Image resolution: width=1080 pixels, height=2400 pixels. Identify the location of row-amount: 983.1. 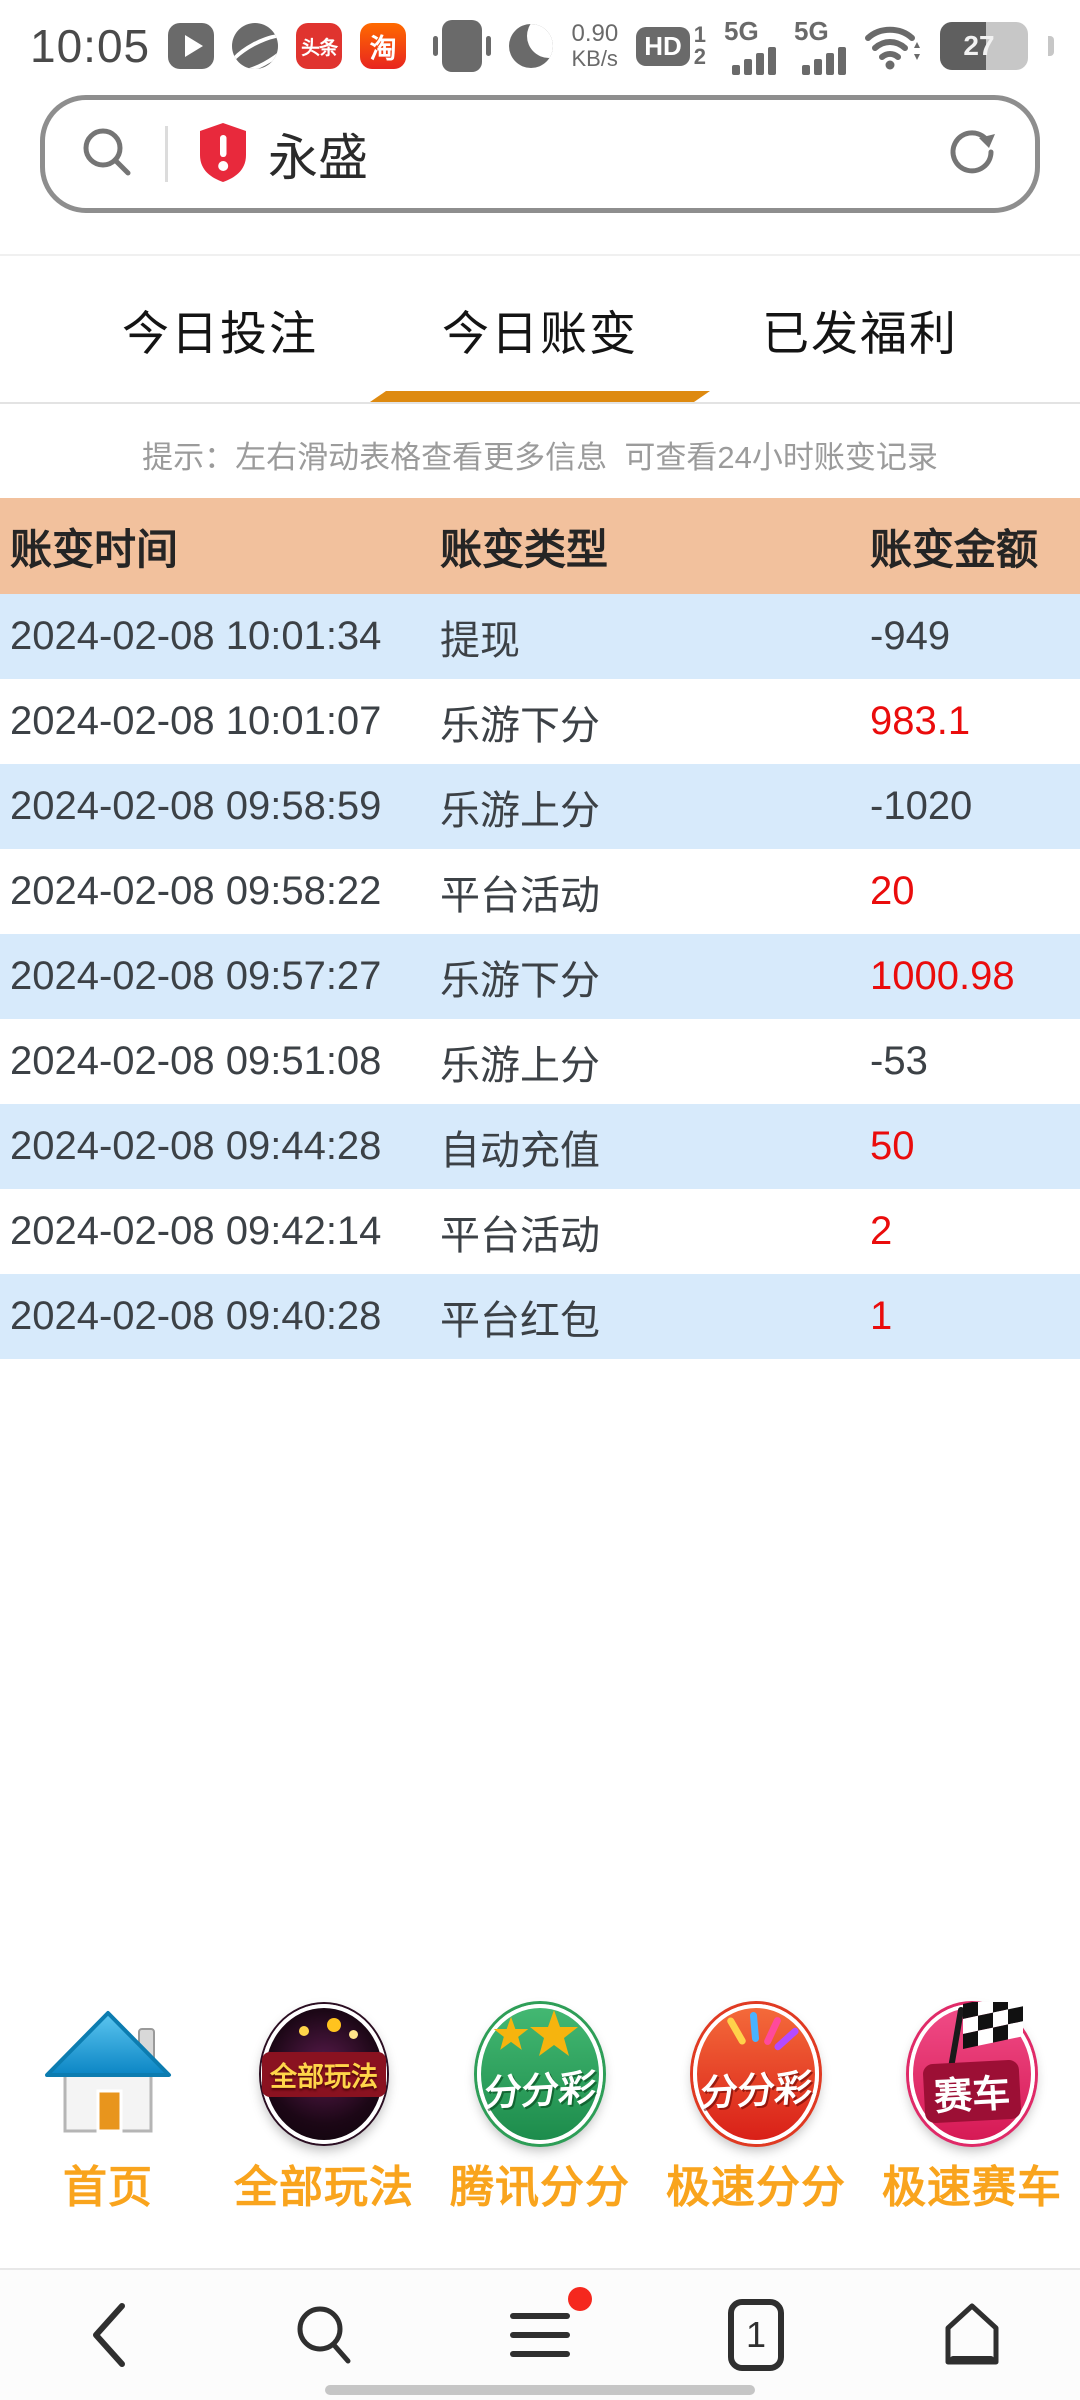
(920, 721).